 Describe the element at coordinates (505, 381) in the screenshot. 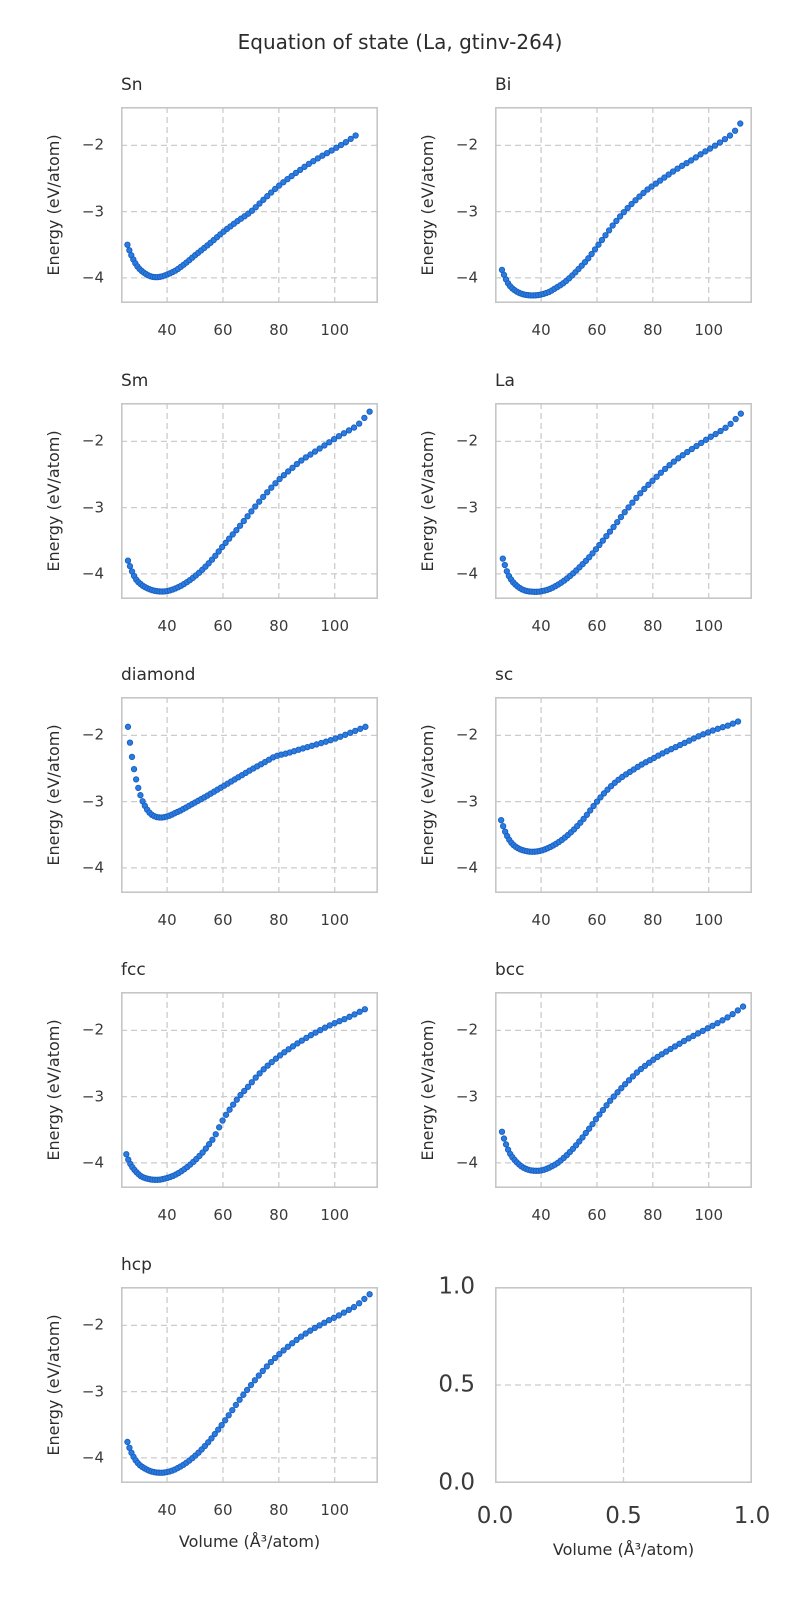

I see `subplot-title: La` at that location.